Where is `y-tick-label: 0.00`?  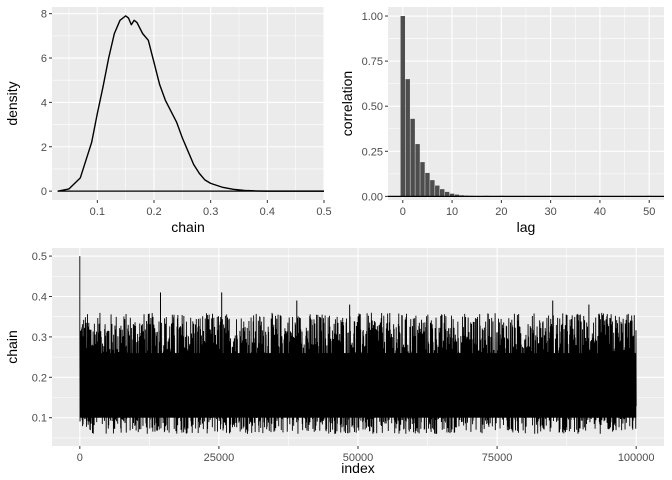 y-tick-label: 0.00 is located at coordinates (372, 197).